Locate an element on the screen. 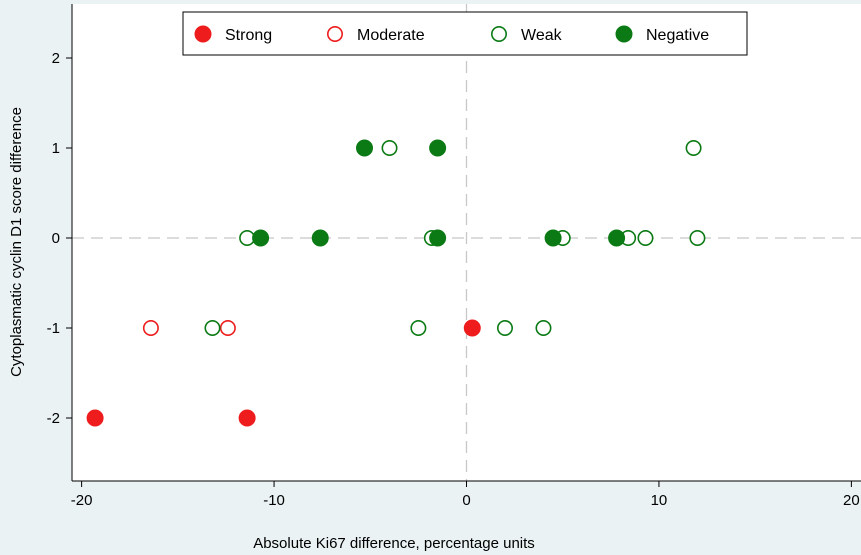  x-tick-label: -10 is located at coordinates (274, 500).